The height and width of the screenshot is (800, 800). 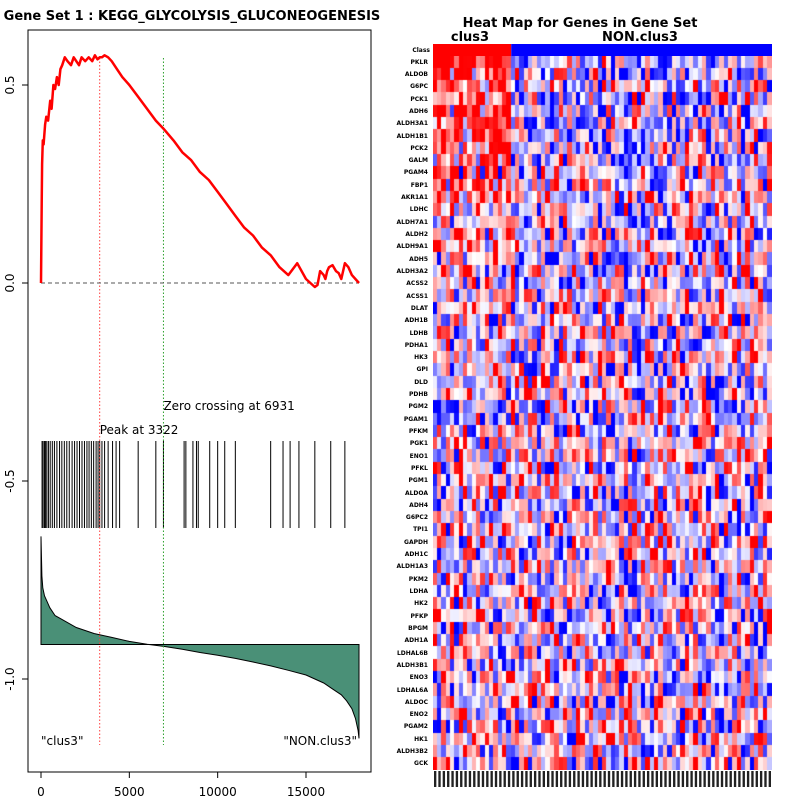 I want to click on gene-label: FBP1, so click(x=419, y=185).